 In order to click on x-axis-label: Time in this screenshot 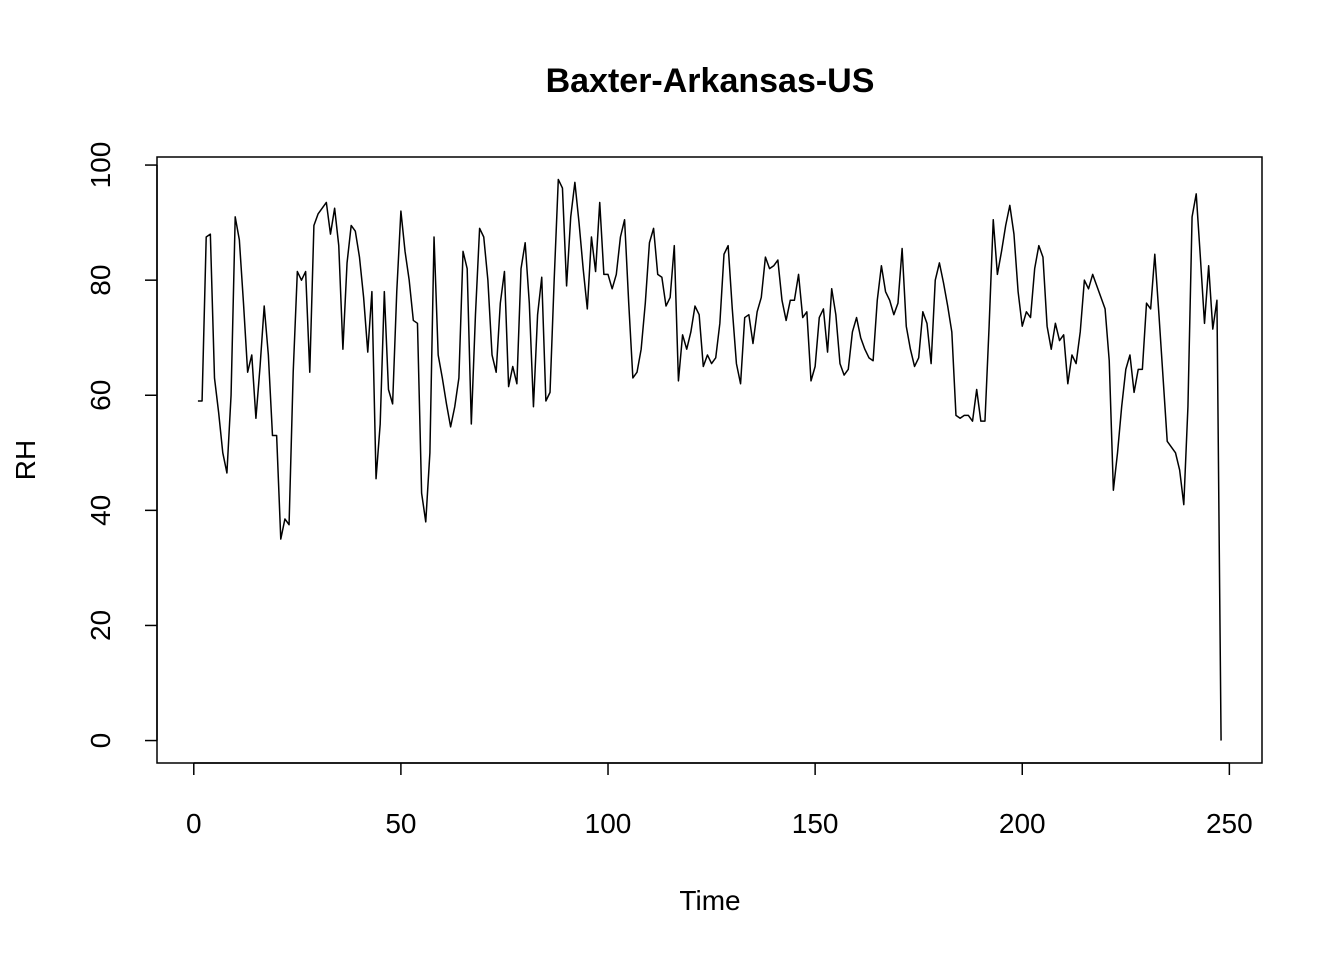, I will do `click(709, 900)`.